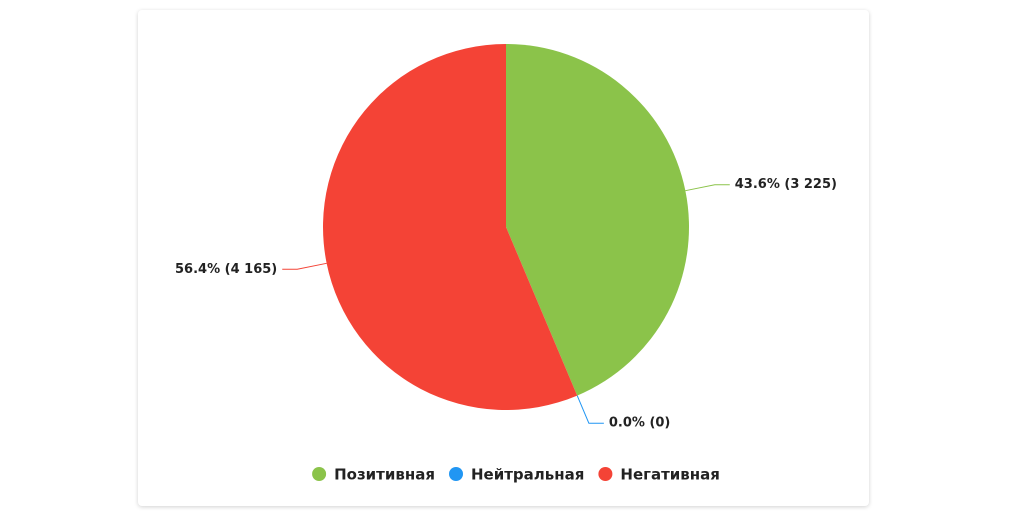 The height and width of the screenshot is (531, 1024). Describe the element at coordinates (598, 220) in the screenshot. I see `pie-slice` at that location.